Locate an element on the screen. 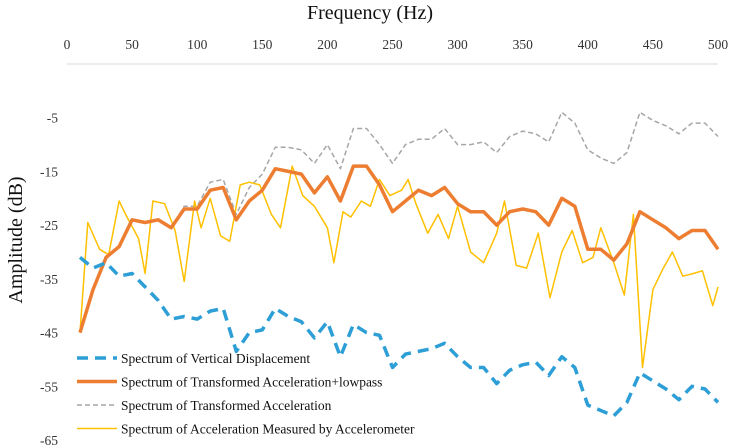 The width and height of the screenshot is (733, 448). x-tick-label-0: 0 is located at coordinates (67, 44).